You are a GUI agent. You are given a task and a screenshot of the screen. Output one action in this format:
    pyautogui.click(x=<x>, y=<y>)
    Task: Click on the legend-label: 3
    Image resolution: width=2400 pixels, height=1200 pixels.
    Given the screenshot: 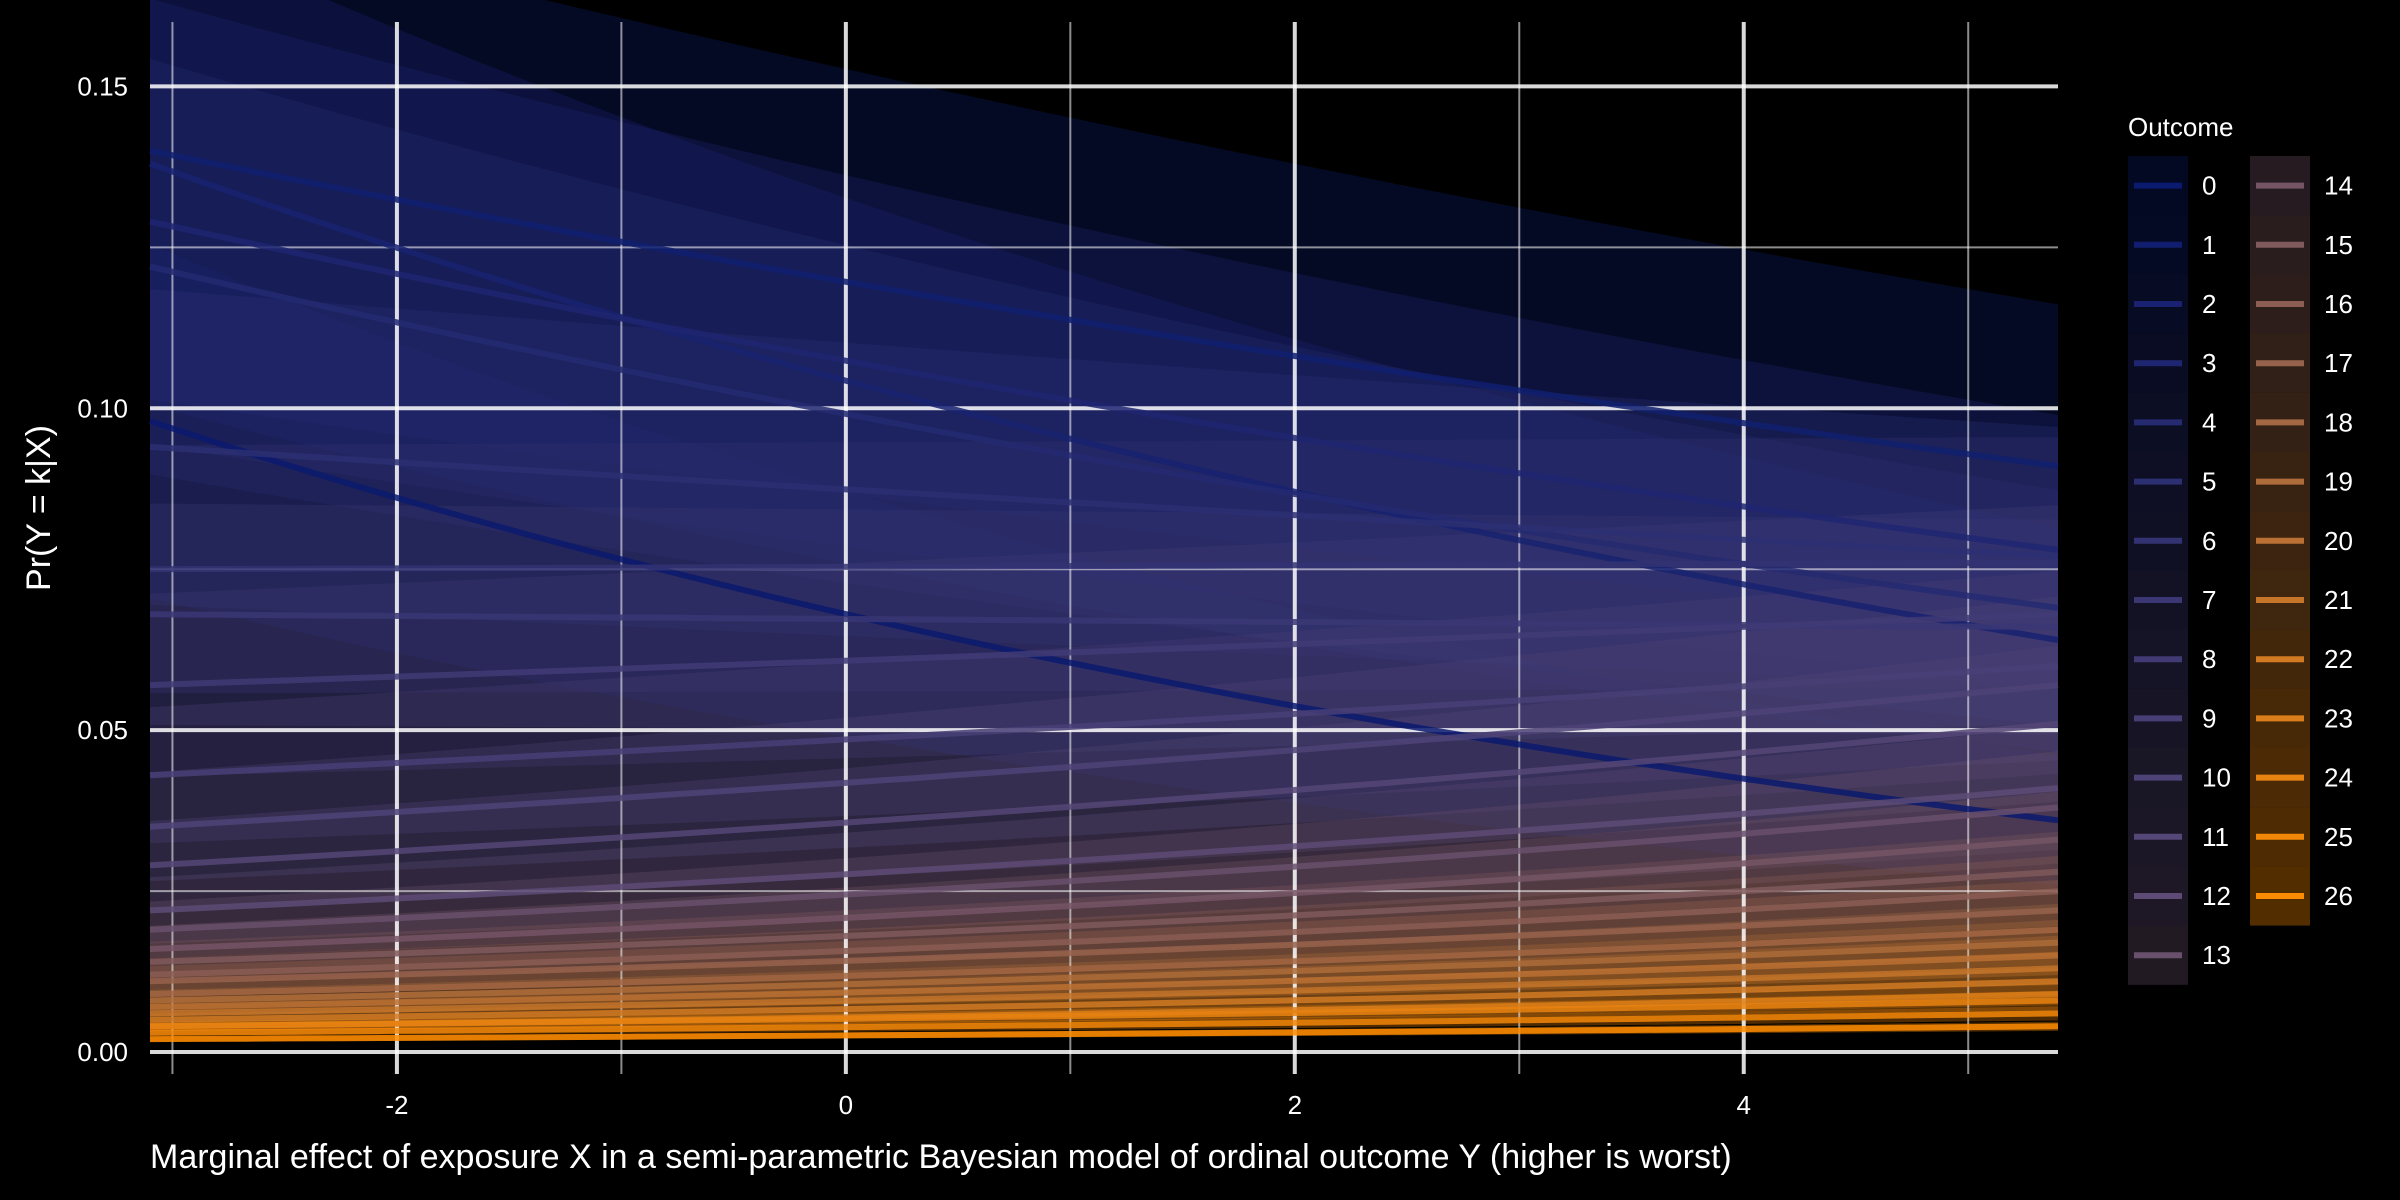 What is the action you would take?
    pyautogui.click(x=2209, y=363)
    